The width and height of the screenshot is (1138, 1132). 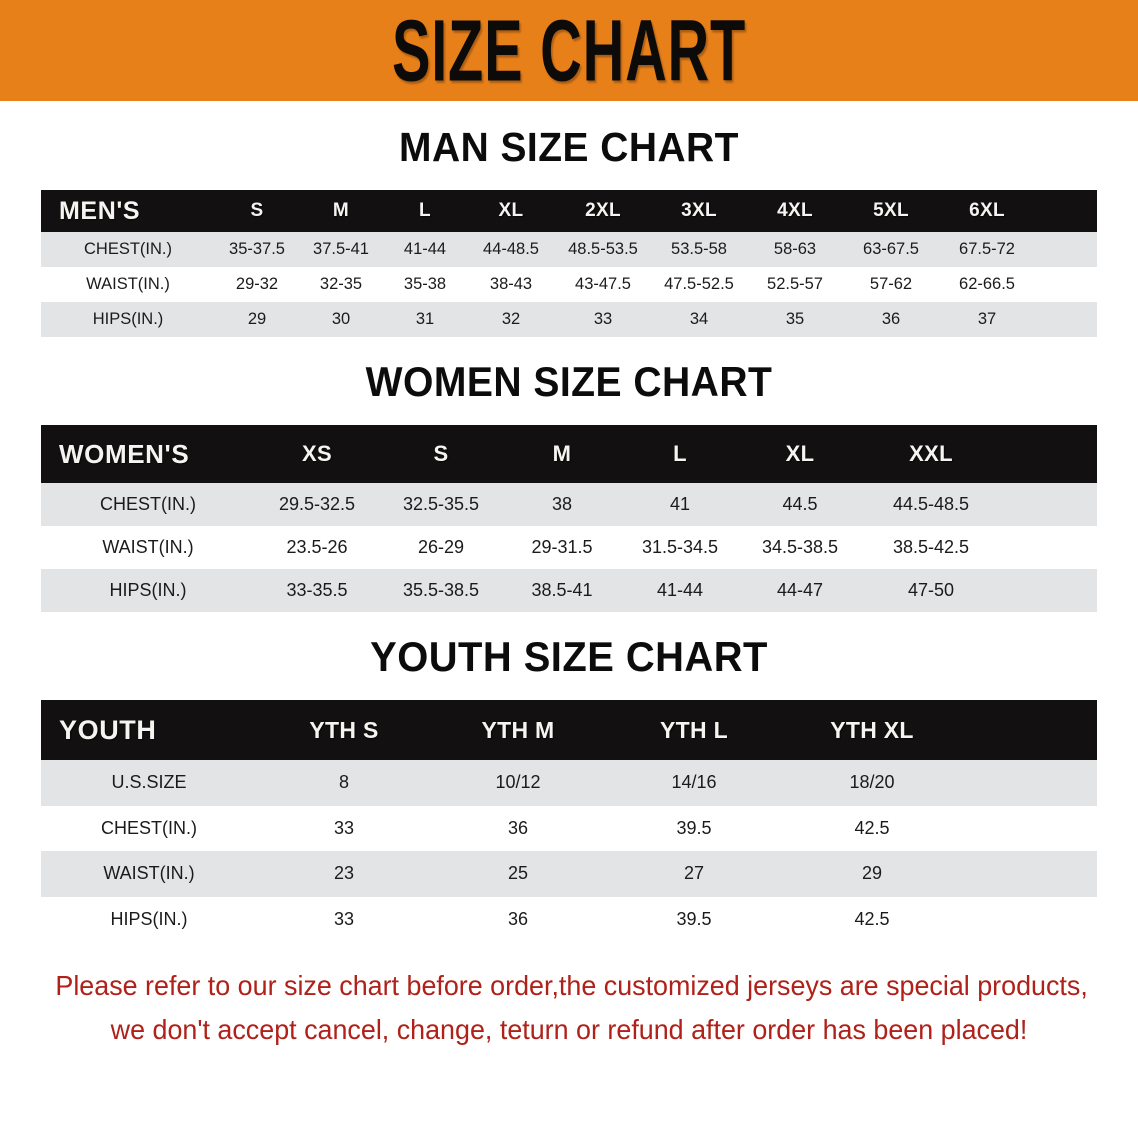 I want to click on table-cell: 10/12, so click(x=518, y=782).